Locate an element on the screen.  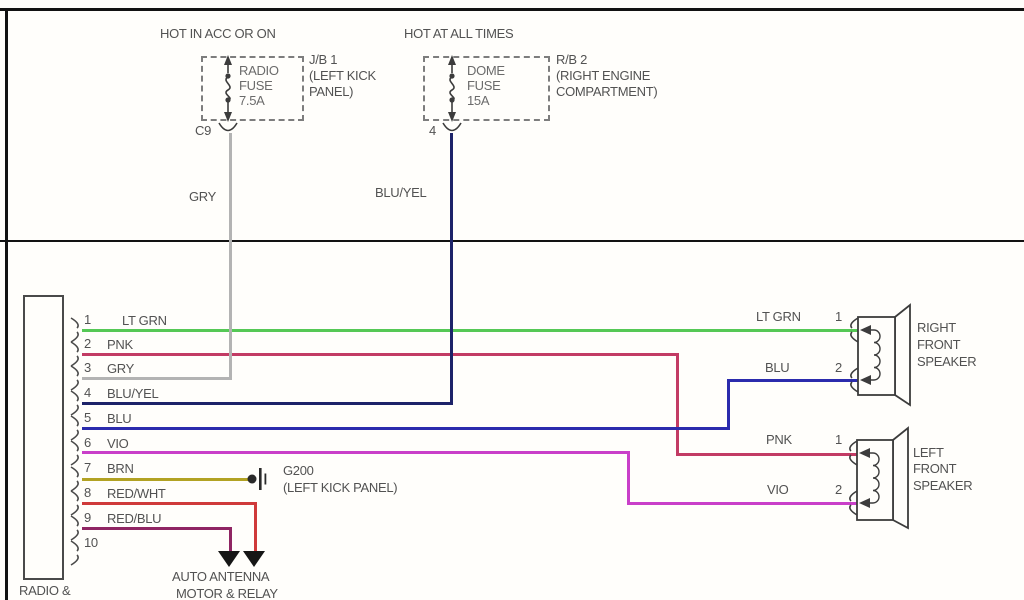
section-divider-line is located at coordinates (512, 241).